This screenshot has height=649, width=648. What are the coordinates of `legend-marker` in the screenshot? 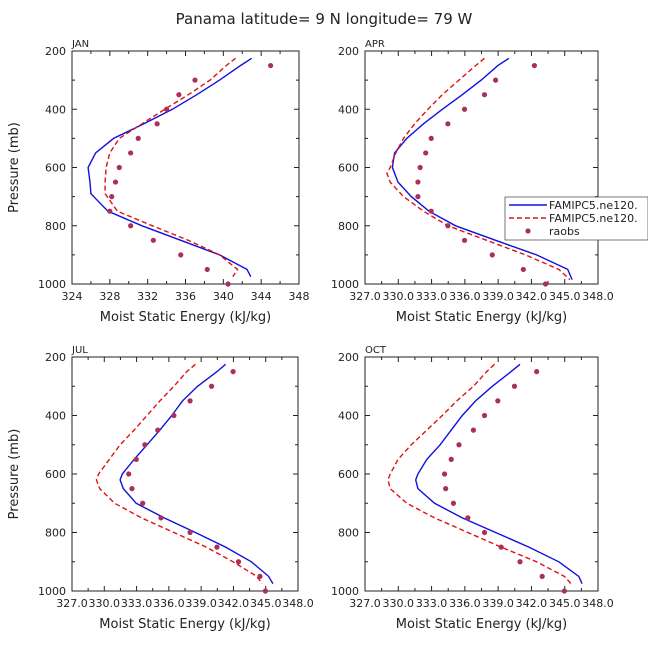 It's located at (528, 231).